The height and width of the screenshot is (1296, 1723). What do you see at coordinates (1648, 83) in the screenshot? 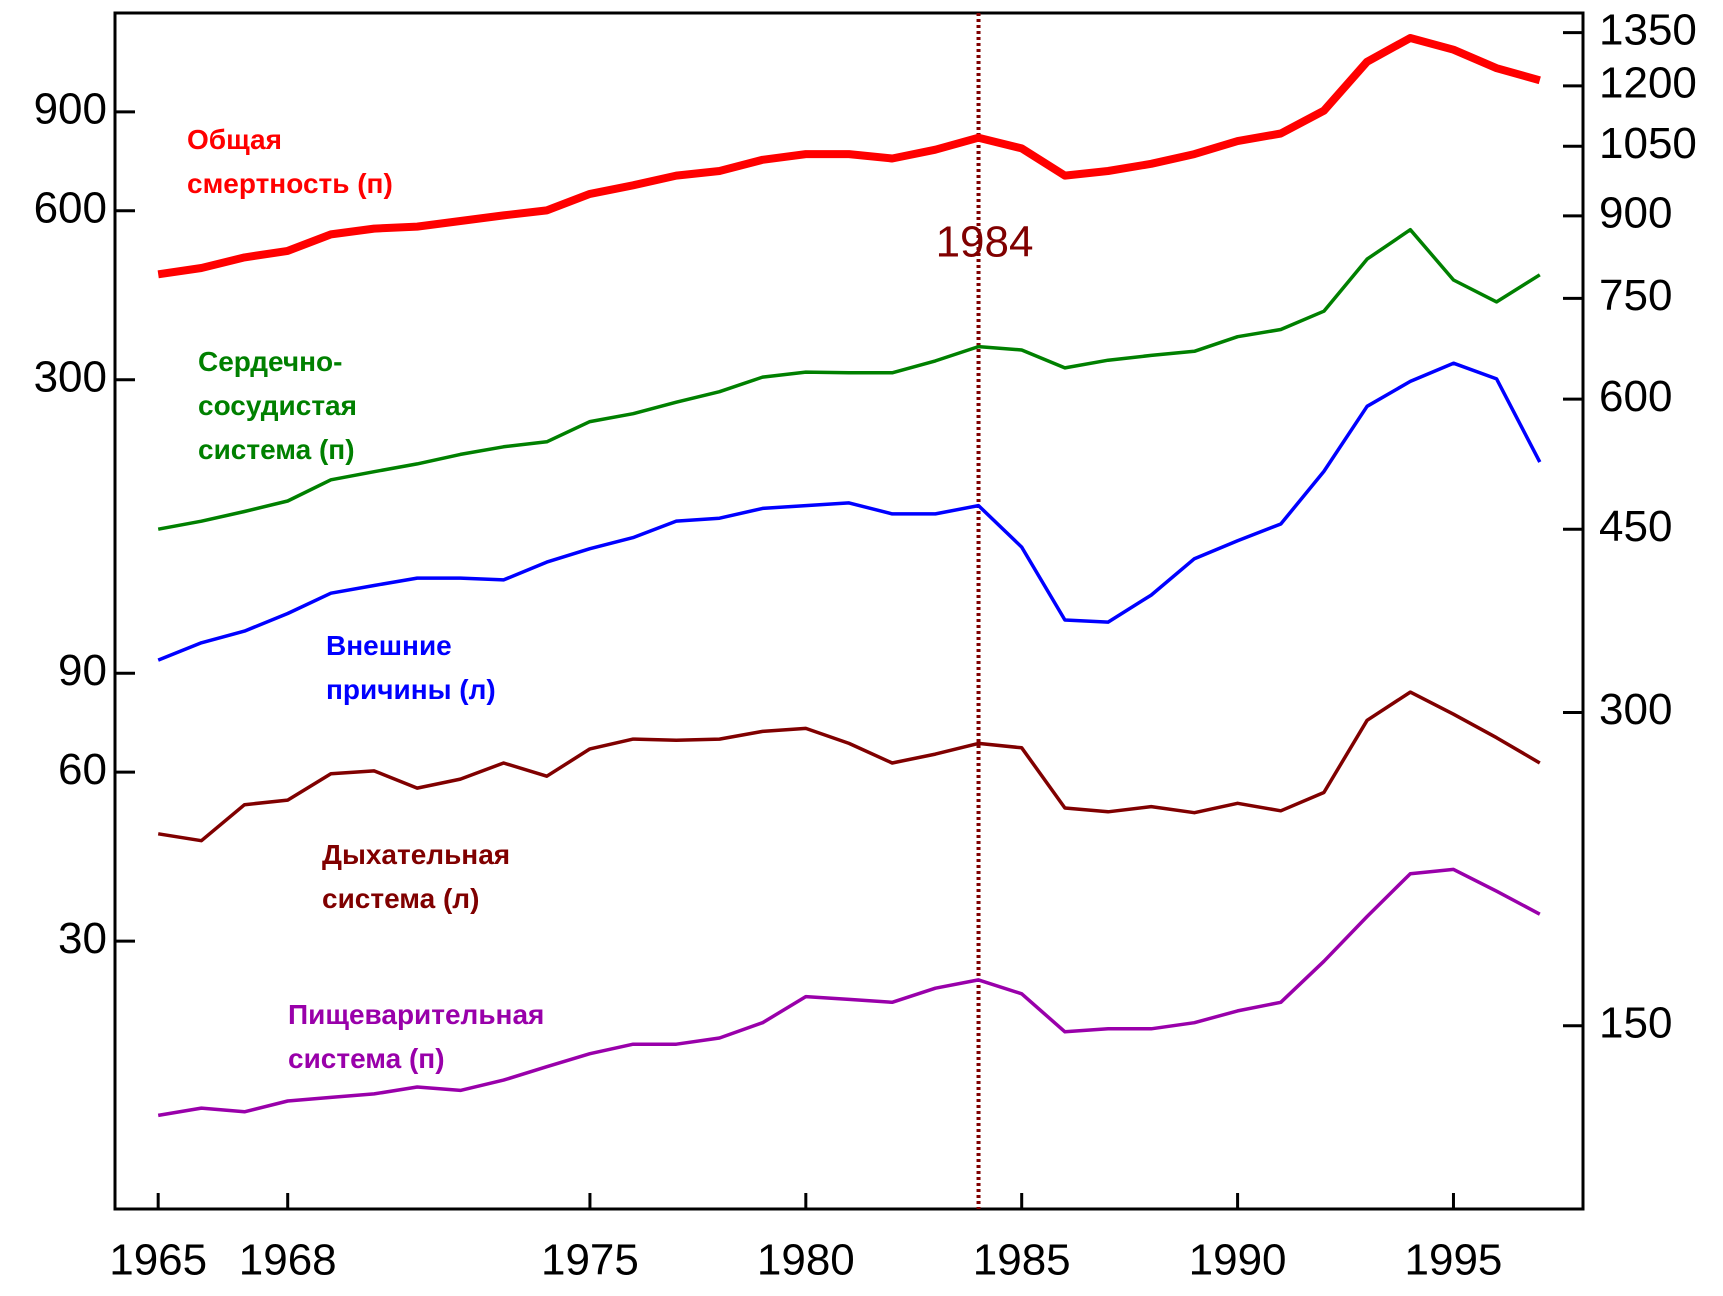
I see `y2-tick-label: 1200` at bounding box center [1648, 83].